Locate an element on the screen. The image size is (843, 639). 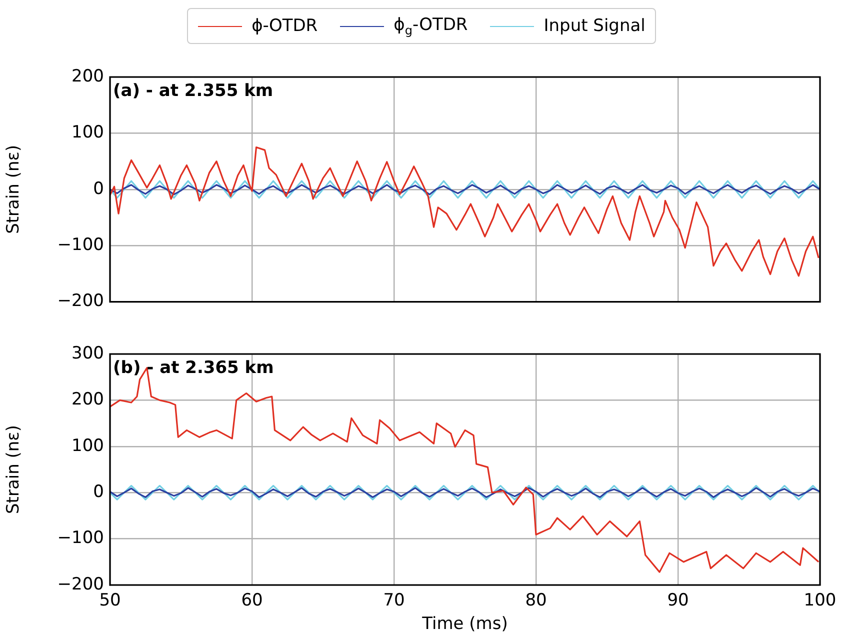
x-axis-title: Time (ms) is located at coordinates (464, 624).